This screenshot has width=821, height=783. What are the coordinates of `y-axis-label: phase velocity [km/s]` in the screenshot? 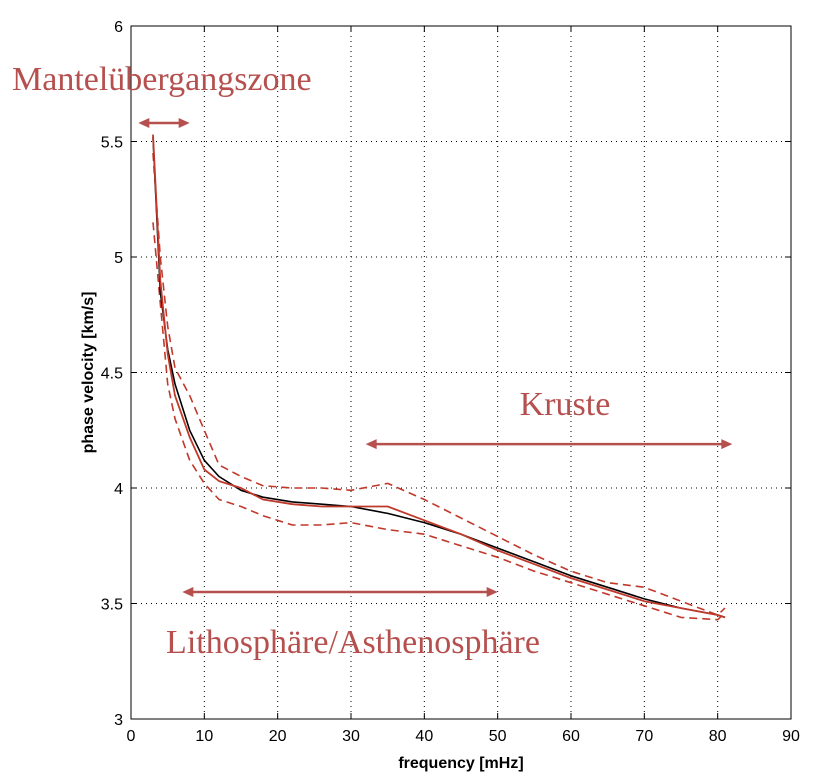 It's located at (88, 373).